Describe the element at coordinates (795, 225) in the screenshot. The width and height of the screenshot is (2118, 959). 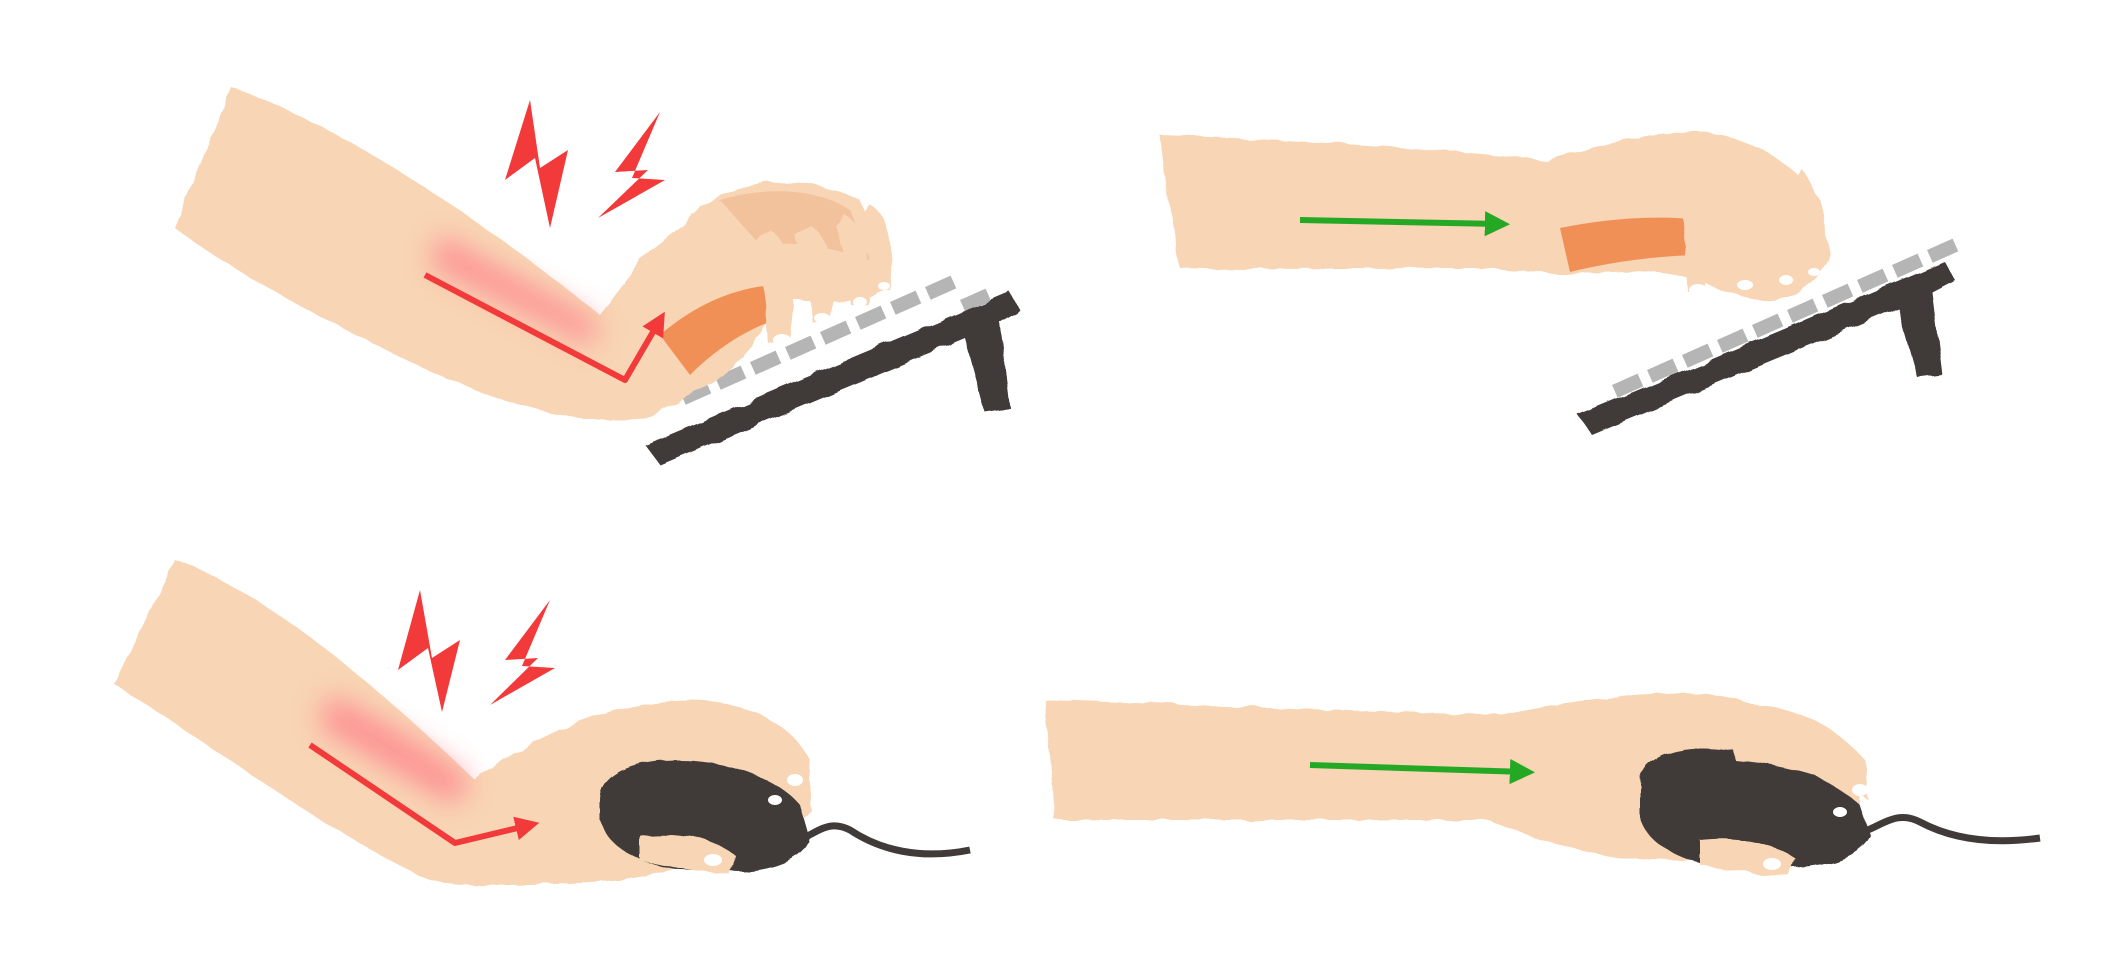
I see `palm-shadow` at that location.